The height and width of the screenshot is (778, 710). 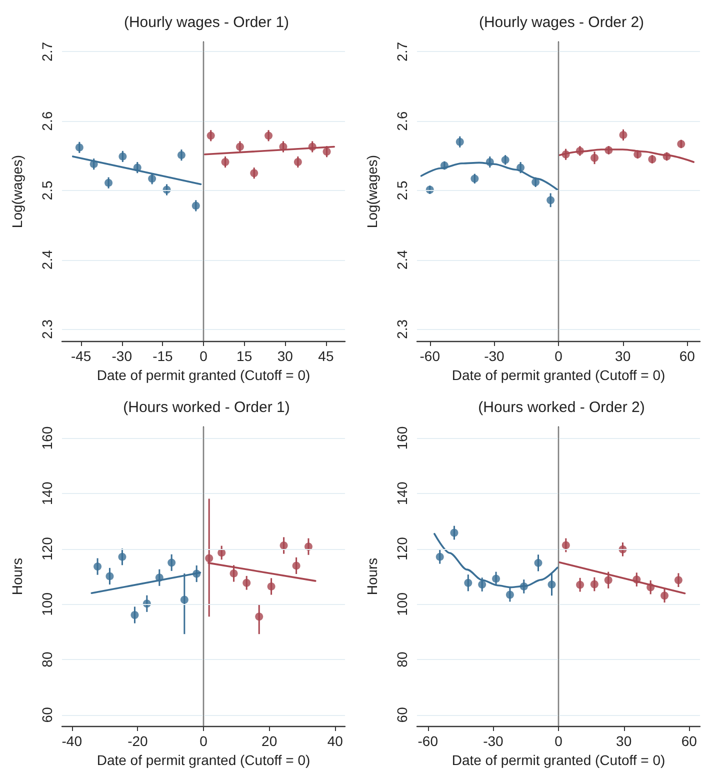 What do you see at coordinates (270, 741) in the screenshot?
I see `x-tick-label: 20` at bounding box center [270, 741].